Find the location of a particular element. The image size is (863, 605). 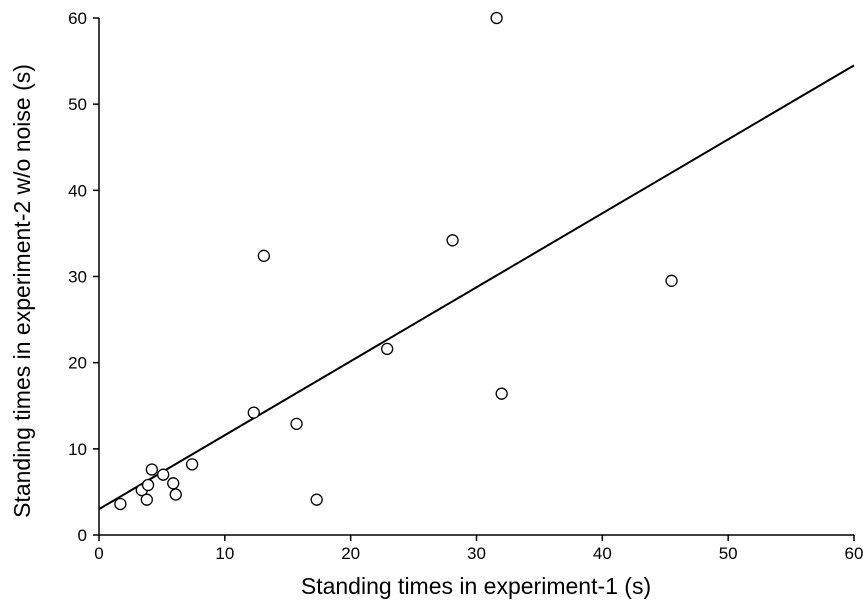

x-tick-label: 60 is located at coordinates (854, 553).